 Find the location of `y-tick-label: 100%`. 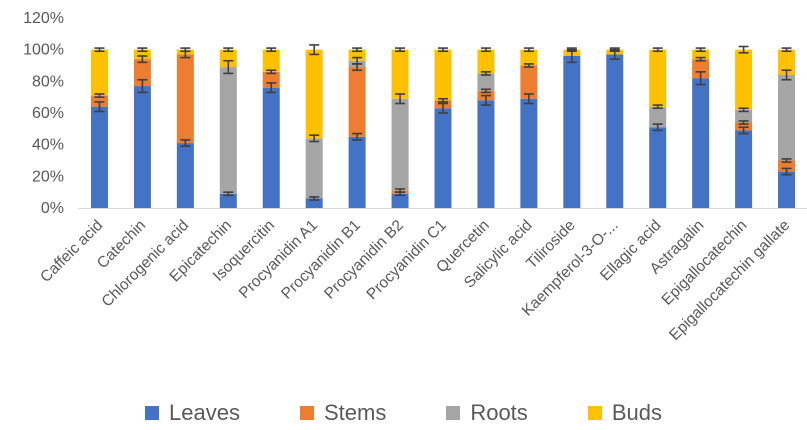

y-tick-label: 100% is located at coordinates (43, 50).